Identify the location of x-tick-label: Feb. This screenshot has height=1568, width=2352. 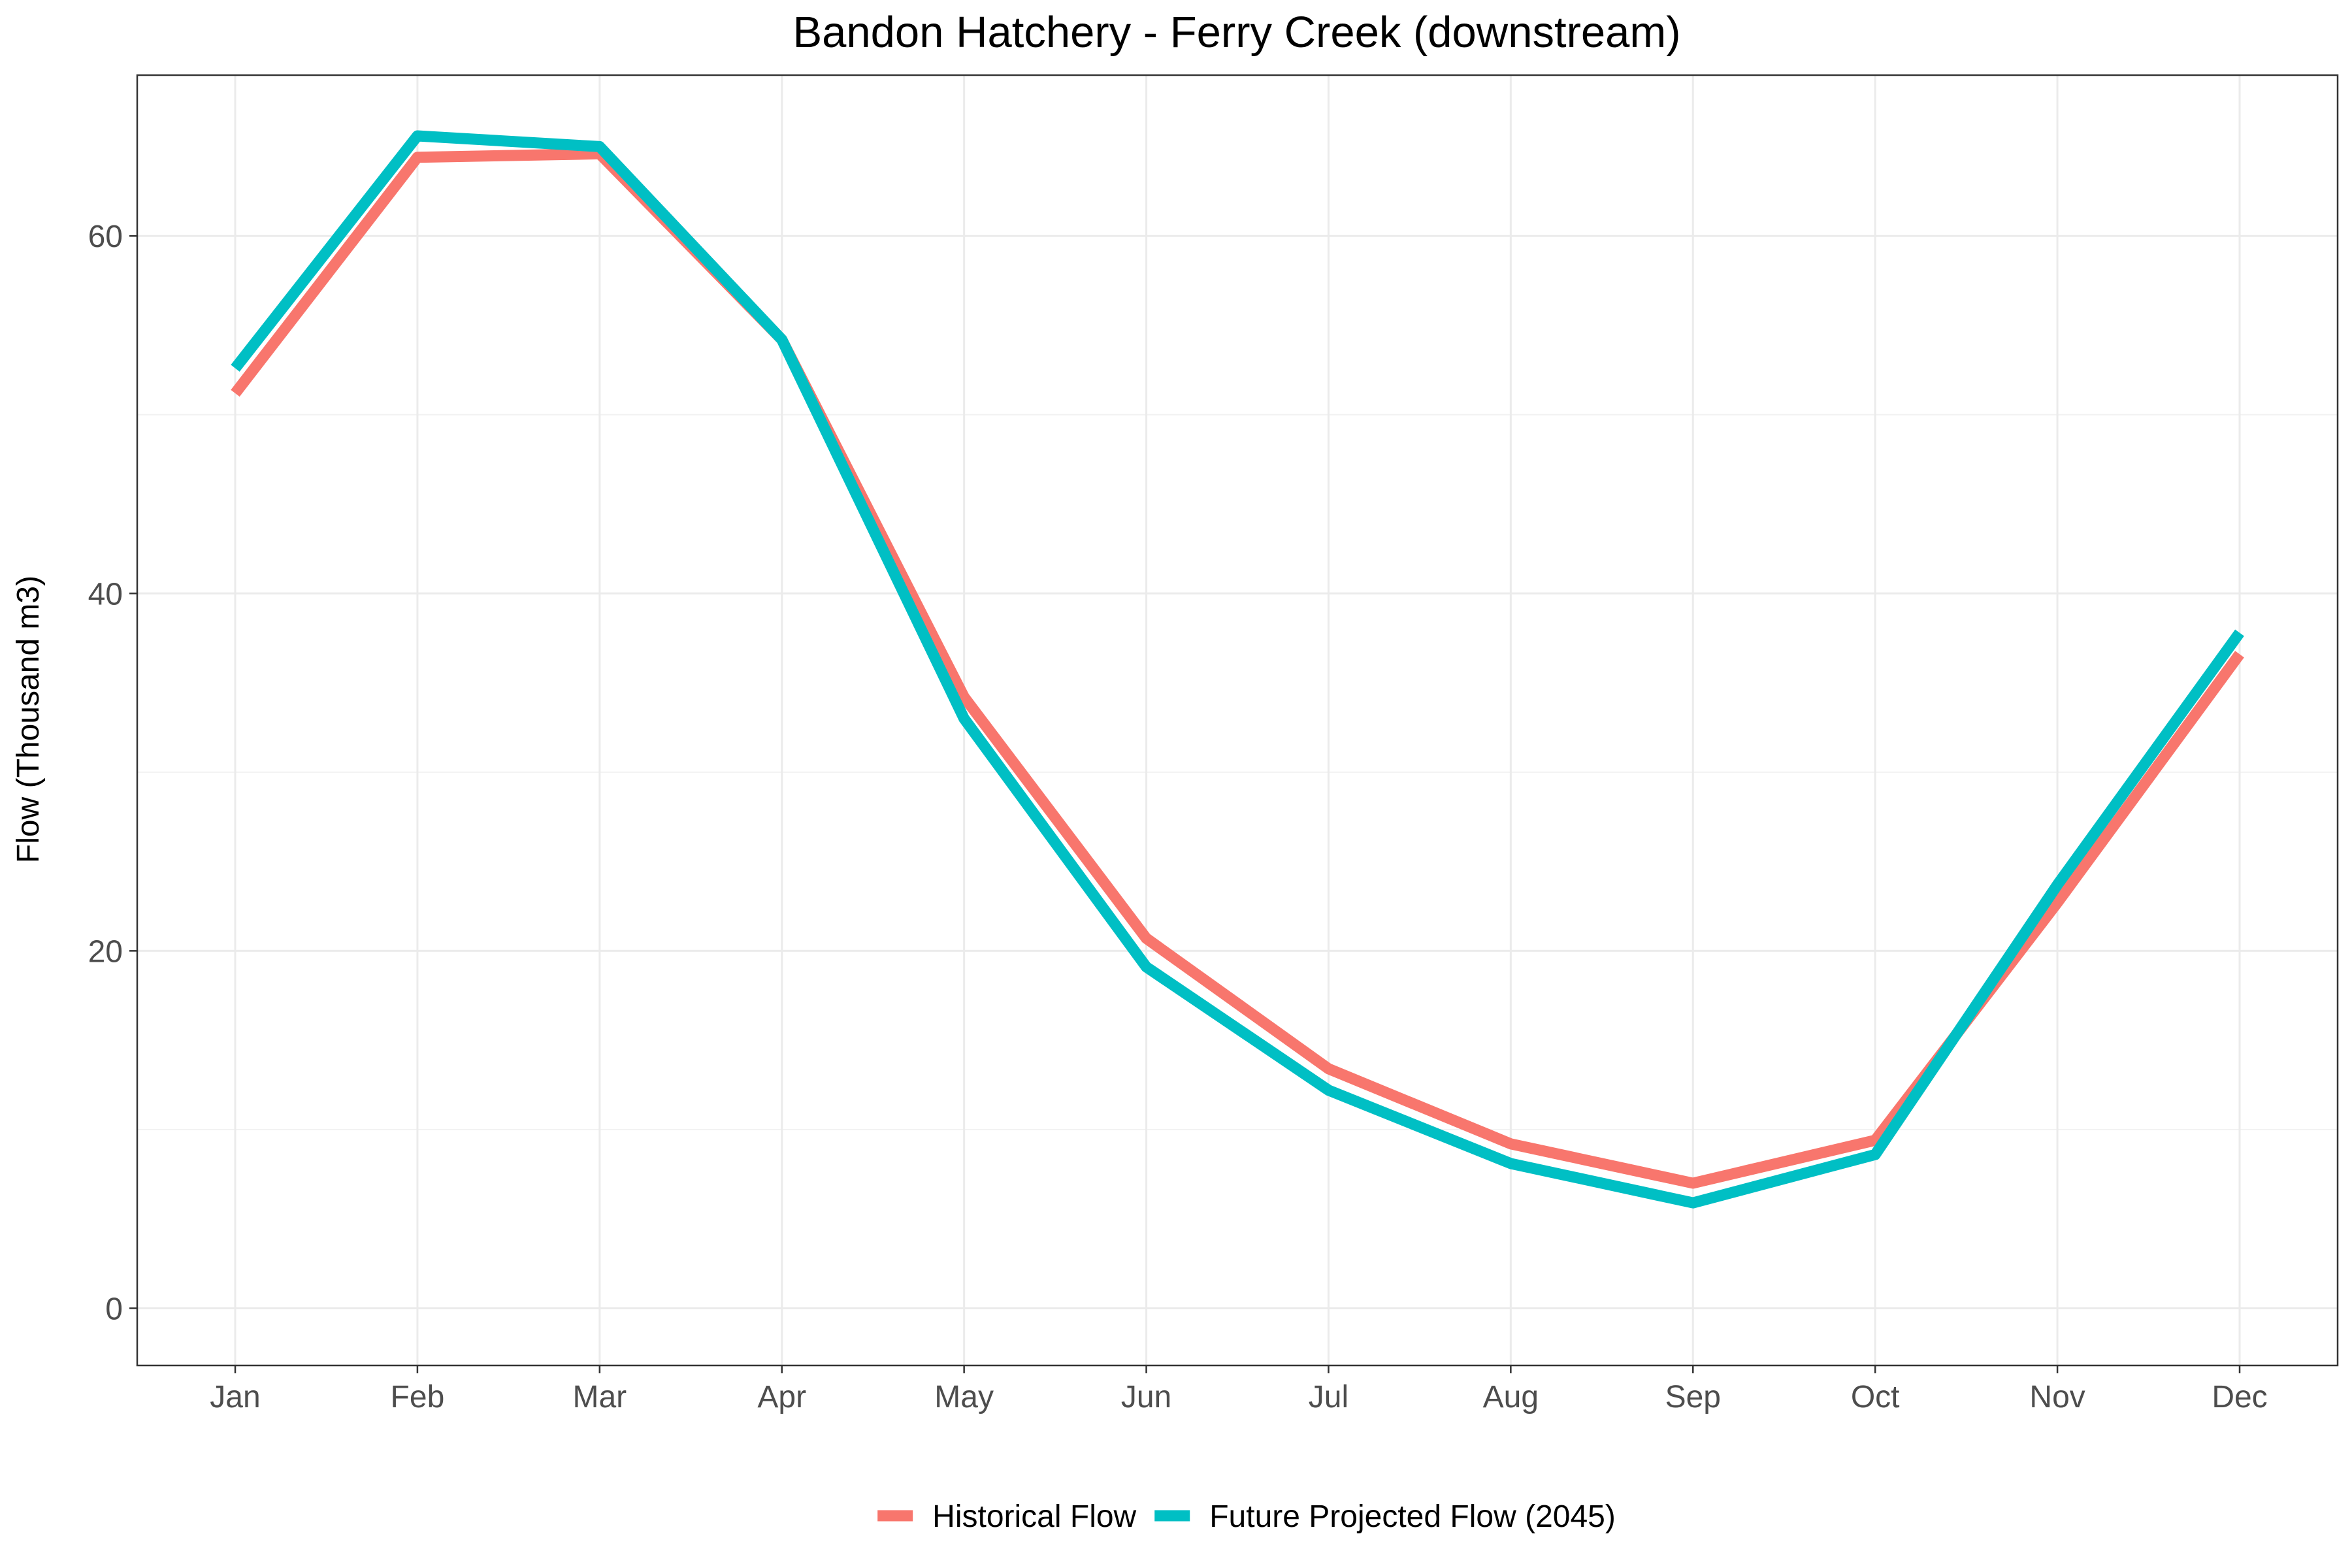
(418, 1397).